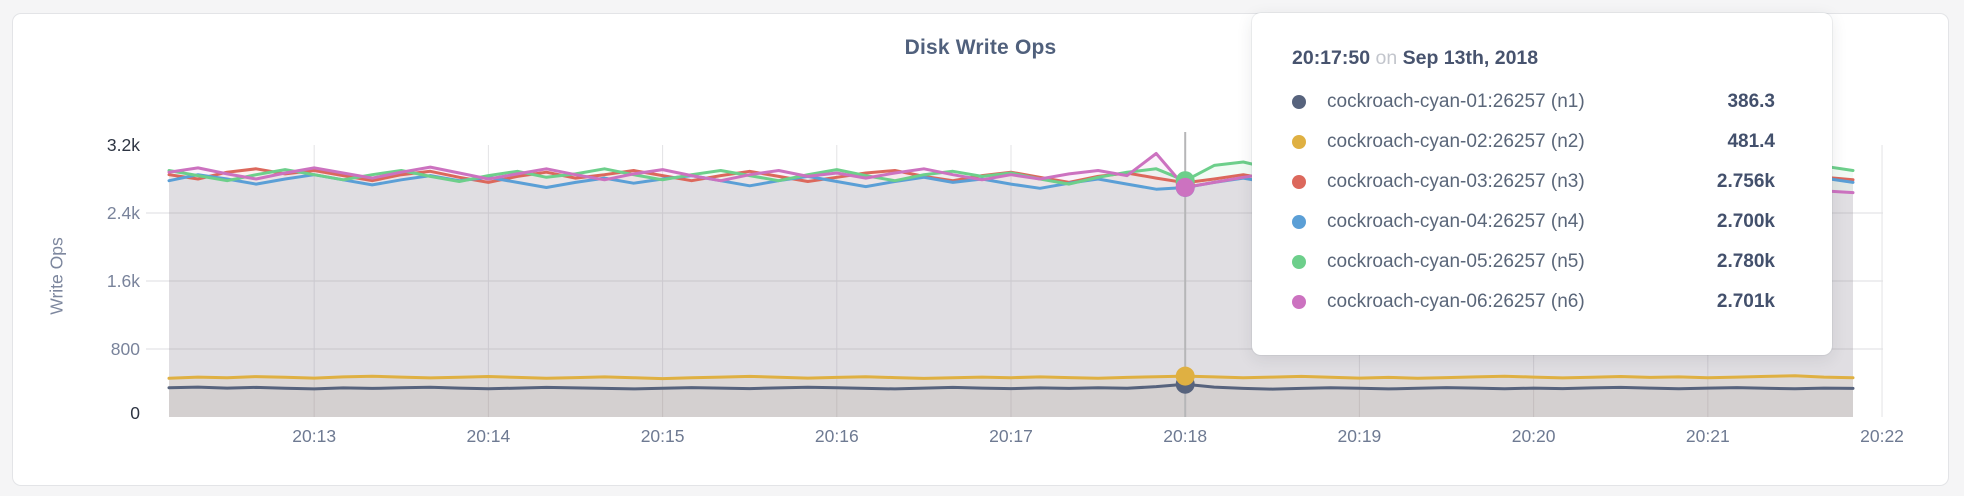  What do you see at coordinates (123, 145) in the screenshot?
I see `y-tick-label: 3.2k` at bounding box center [123, 145].